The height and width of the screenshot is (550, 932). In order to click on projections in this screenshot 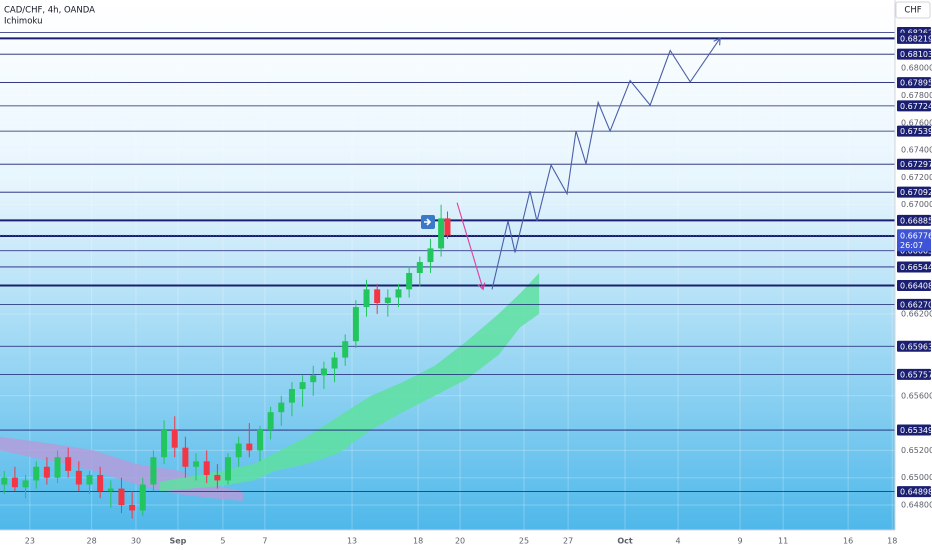, I will do `click(588, 164)`.